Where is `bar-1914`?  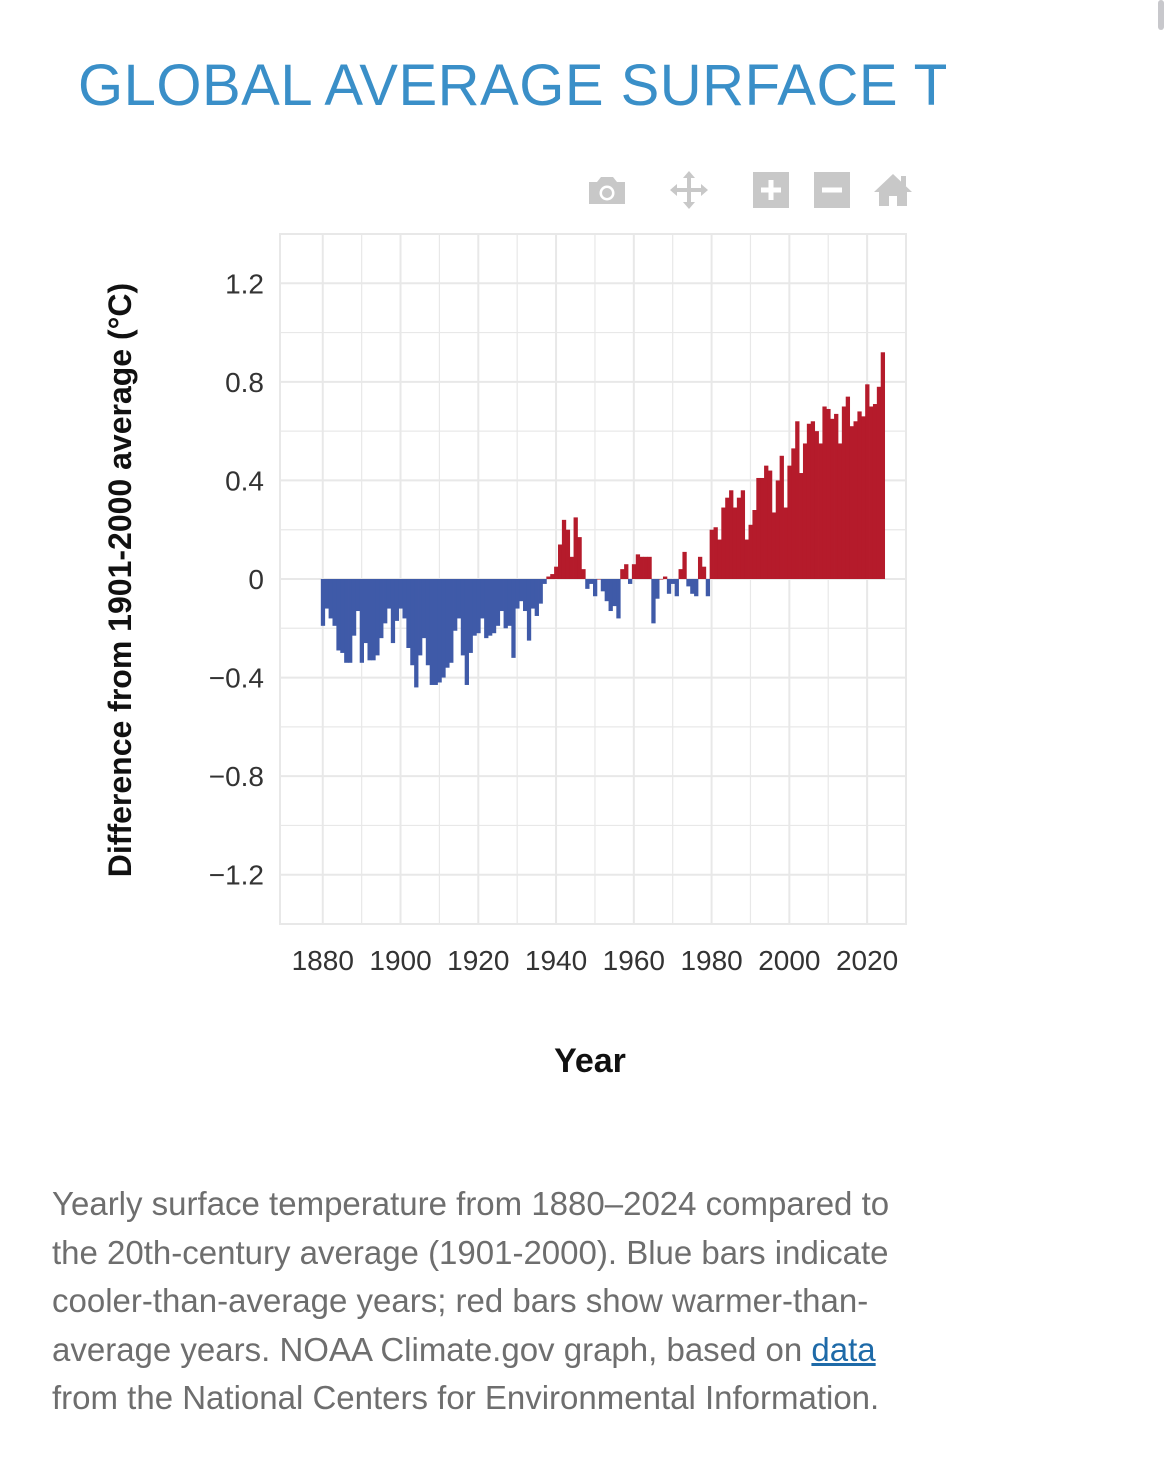
bar-1914 is located at coordinates (455, 605).